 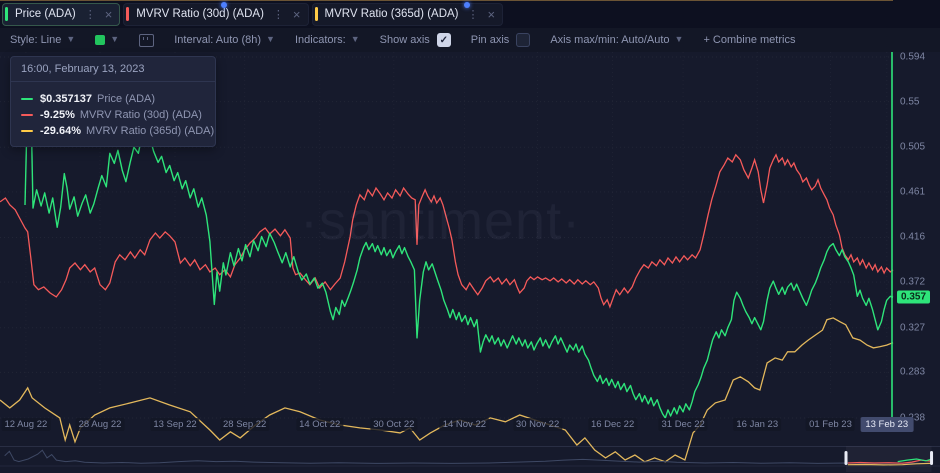 What do you see at coordinates (113, 69) in the screenshot?
I see `tooltip-timestamp: 16:00, February 13, 2023` at bounding box center [113, 69].